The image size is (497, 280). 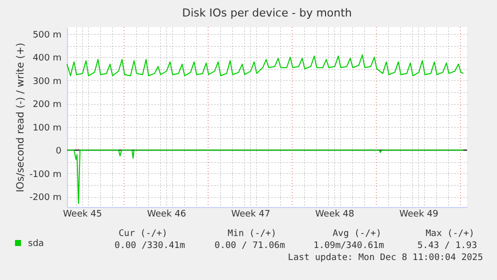 I want to click on y-tick-label: 0, so click(x=59, y=151).